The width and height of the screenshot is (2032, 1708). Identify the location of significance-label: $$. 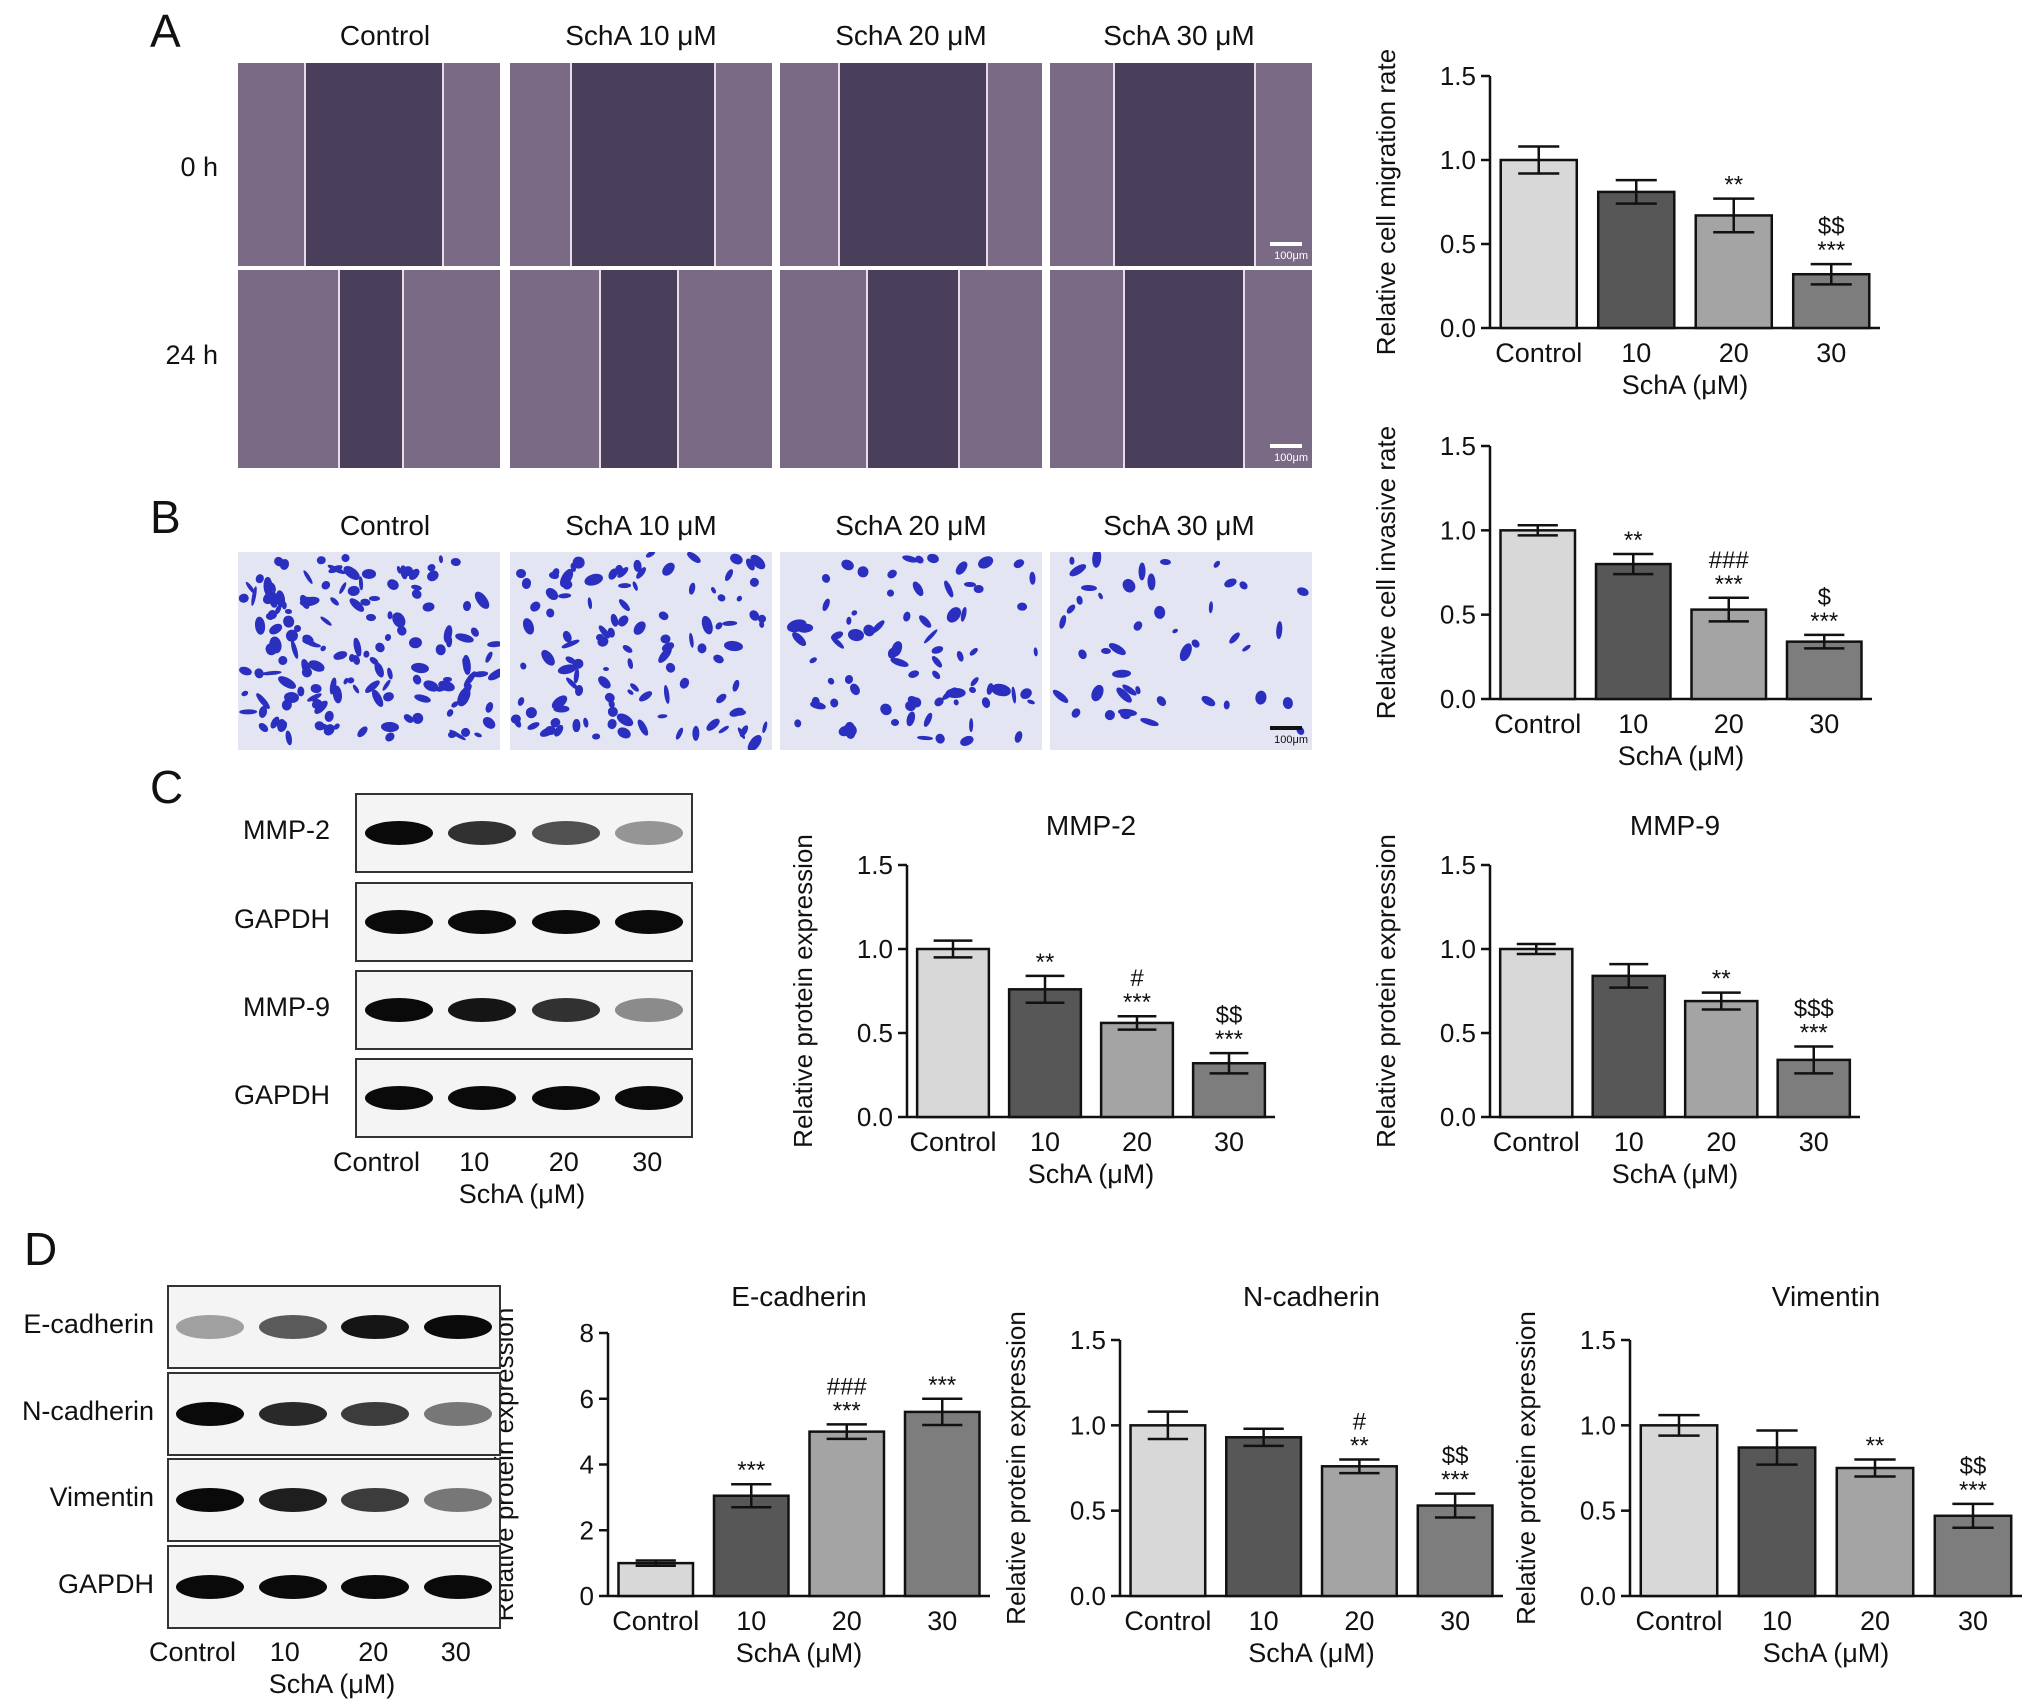
(1229, 1015).